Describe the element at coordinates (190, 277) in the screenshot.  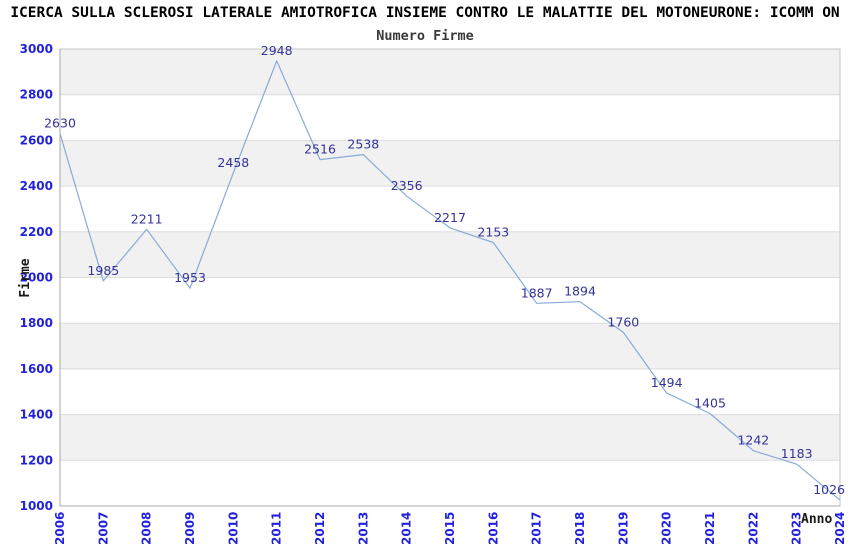
I see `data-point-label: 1953` at that location.